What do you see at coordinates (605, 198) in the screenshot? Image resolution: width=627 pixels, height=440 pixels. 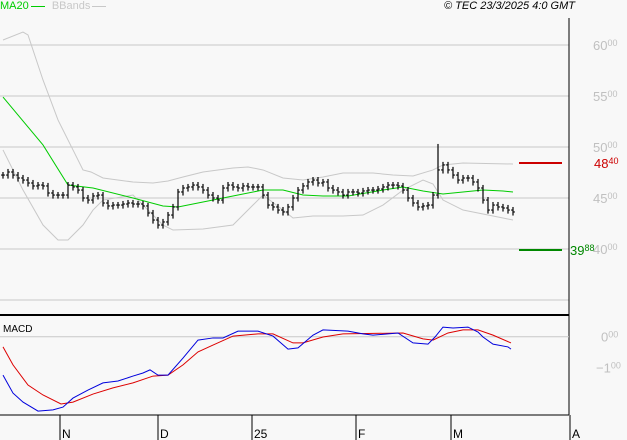 I see `price-tick-label: 4500` at bounding box center [605, 198].